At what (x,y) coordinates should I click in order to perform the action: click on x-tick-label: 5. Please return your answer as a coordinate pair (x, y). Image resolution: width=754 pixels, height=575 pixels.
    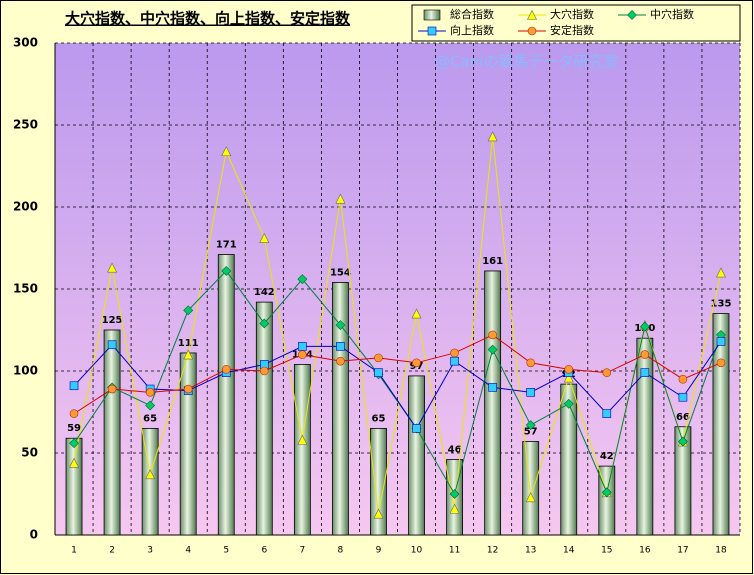
    Looking at the image, I should click on (226, 551).